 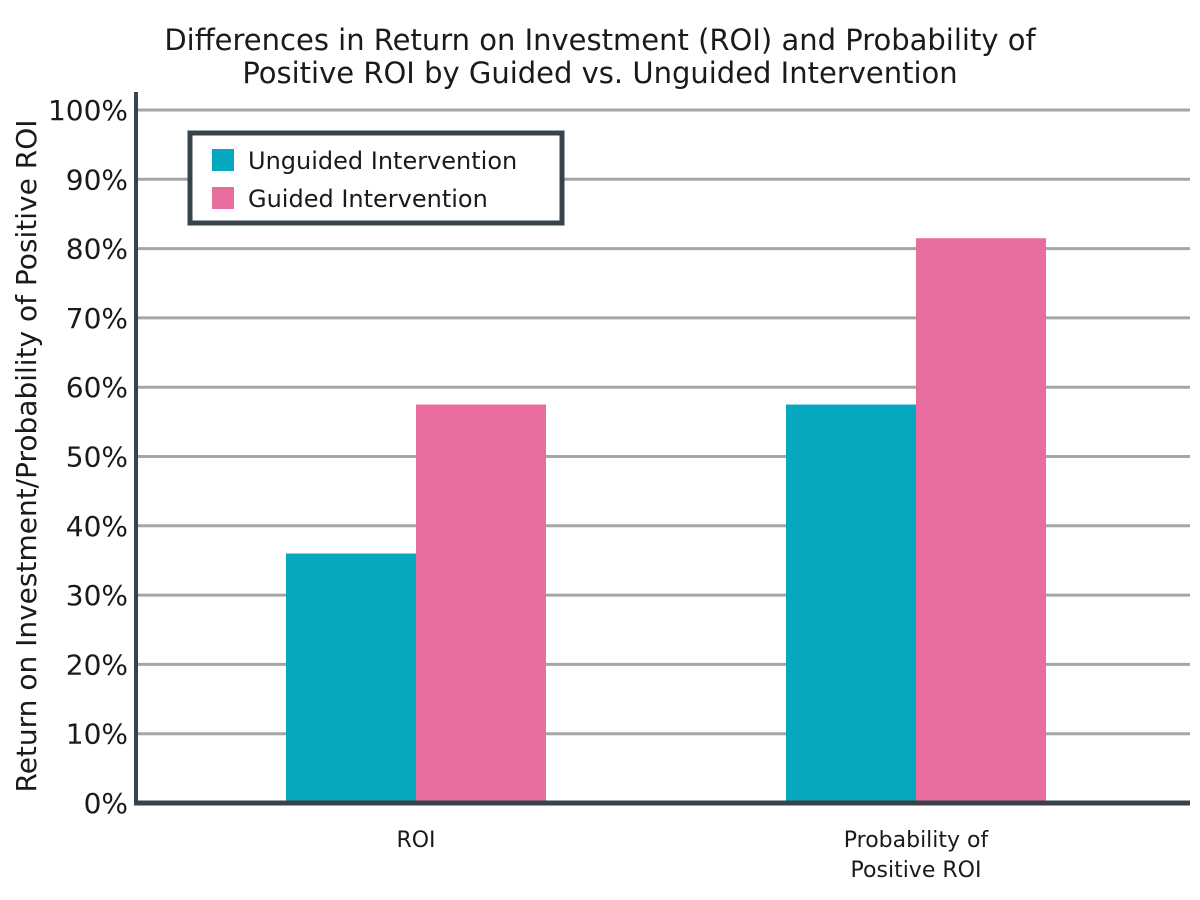 What do you see at coordinates (916, 870) in the screenshot?
I see `x-tick-label: Positive ROI` at bounding box center [916, 870].